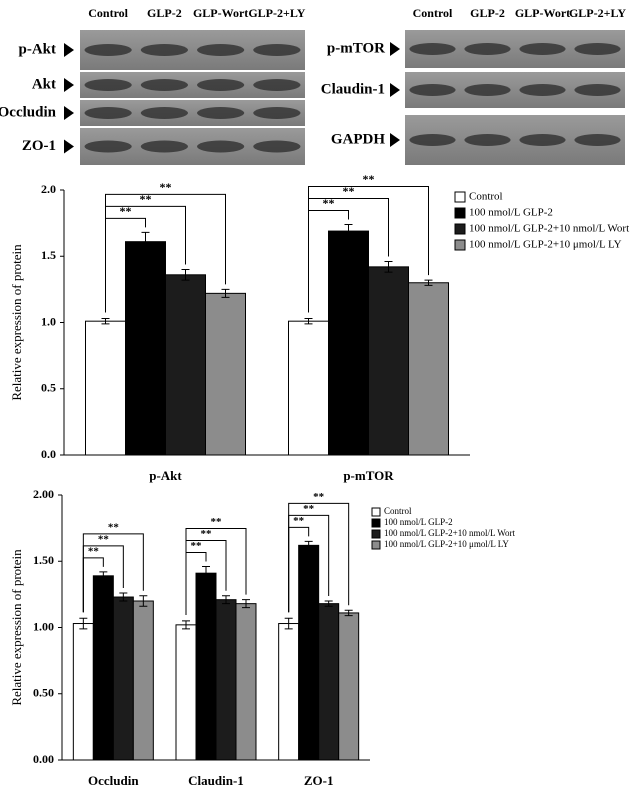 The width and height of the screenshot is (638, 791). I want to click on blot-row-label: p-mTOR, so click(356, 48).